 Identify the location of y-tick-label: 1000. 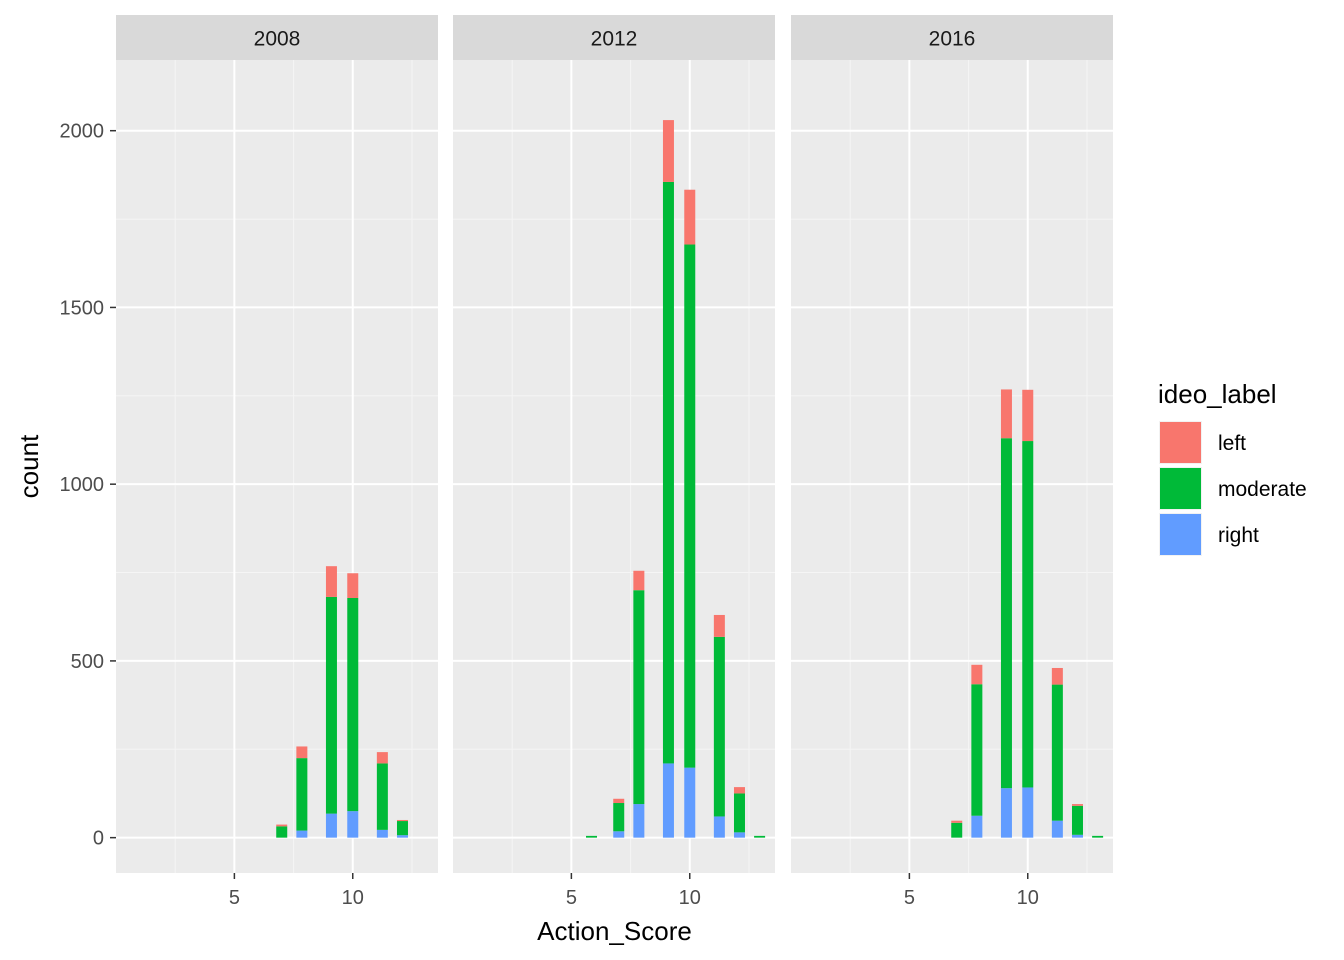
(82, 485).